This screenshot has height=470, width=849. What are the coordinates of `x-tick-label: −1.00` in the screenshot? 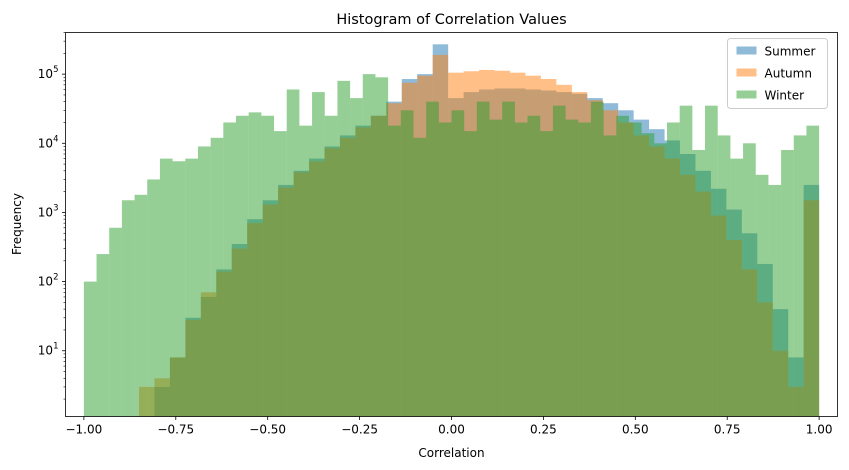 It's located at (83, 430).